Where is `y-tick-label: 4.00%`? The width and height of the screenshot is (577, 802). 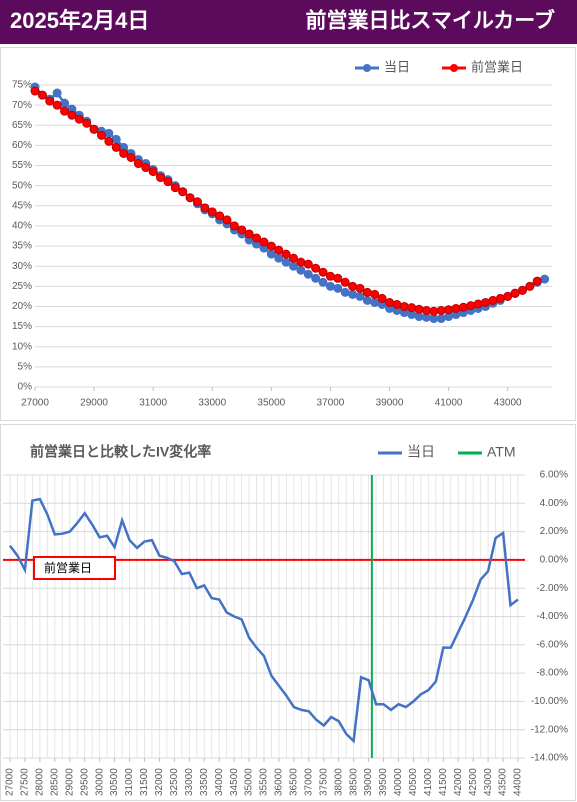 y-tick-label: 4.00% is located at coordinates (554, 503).